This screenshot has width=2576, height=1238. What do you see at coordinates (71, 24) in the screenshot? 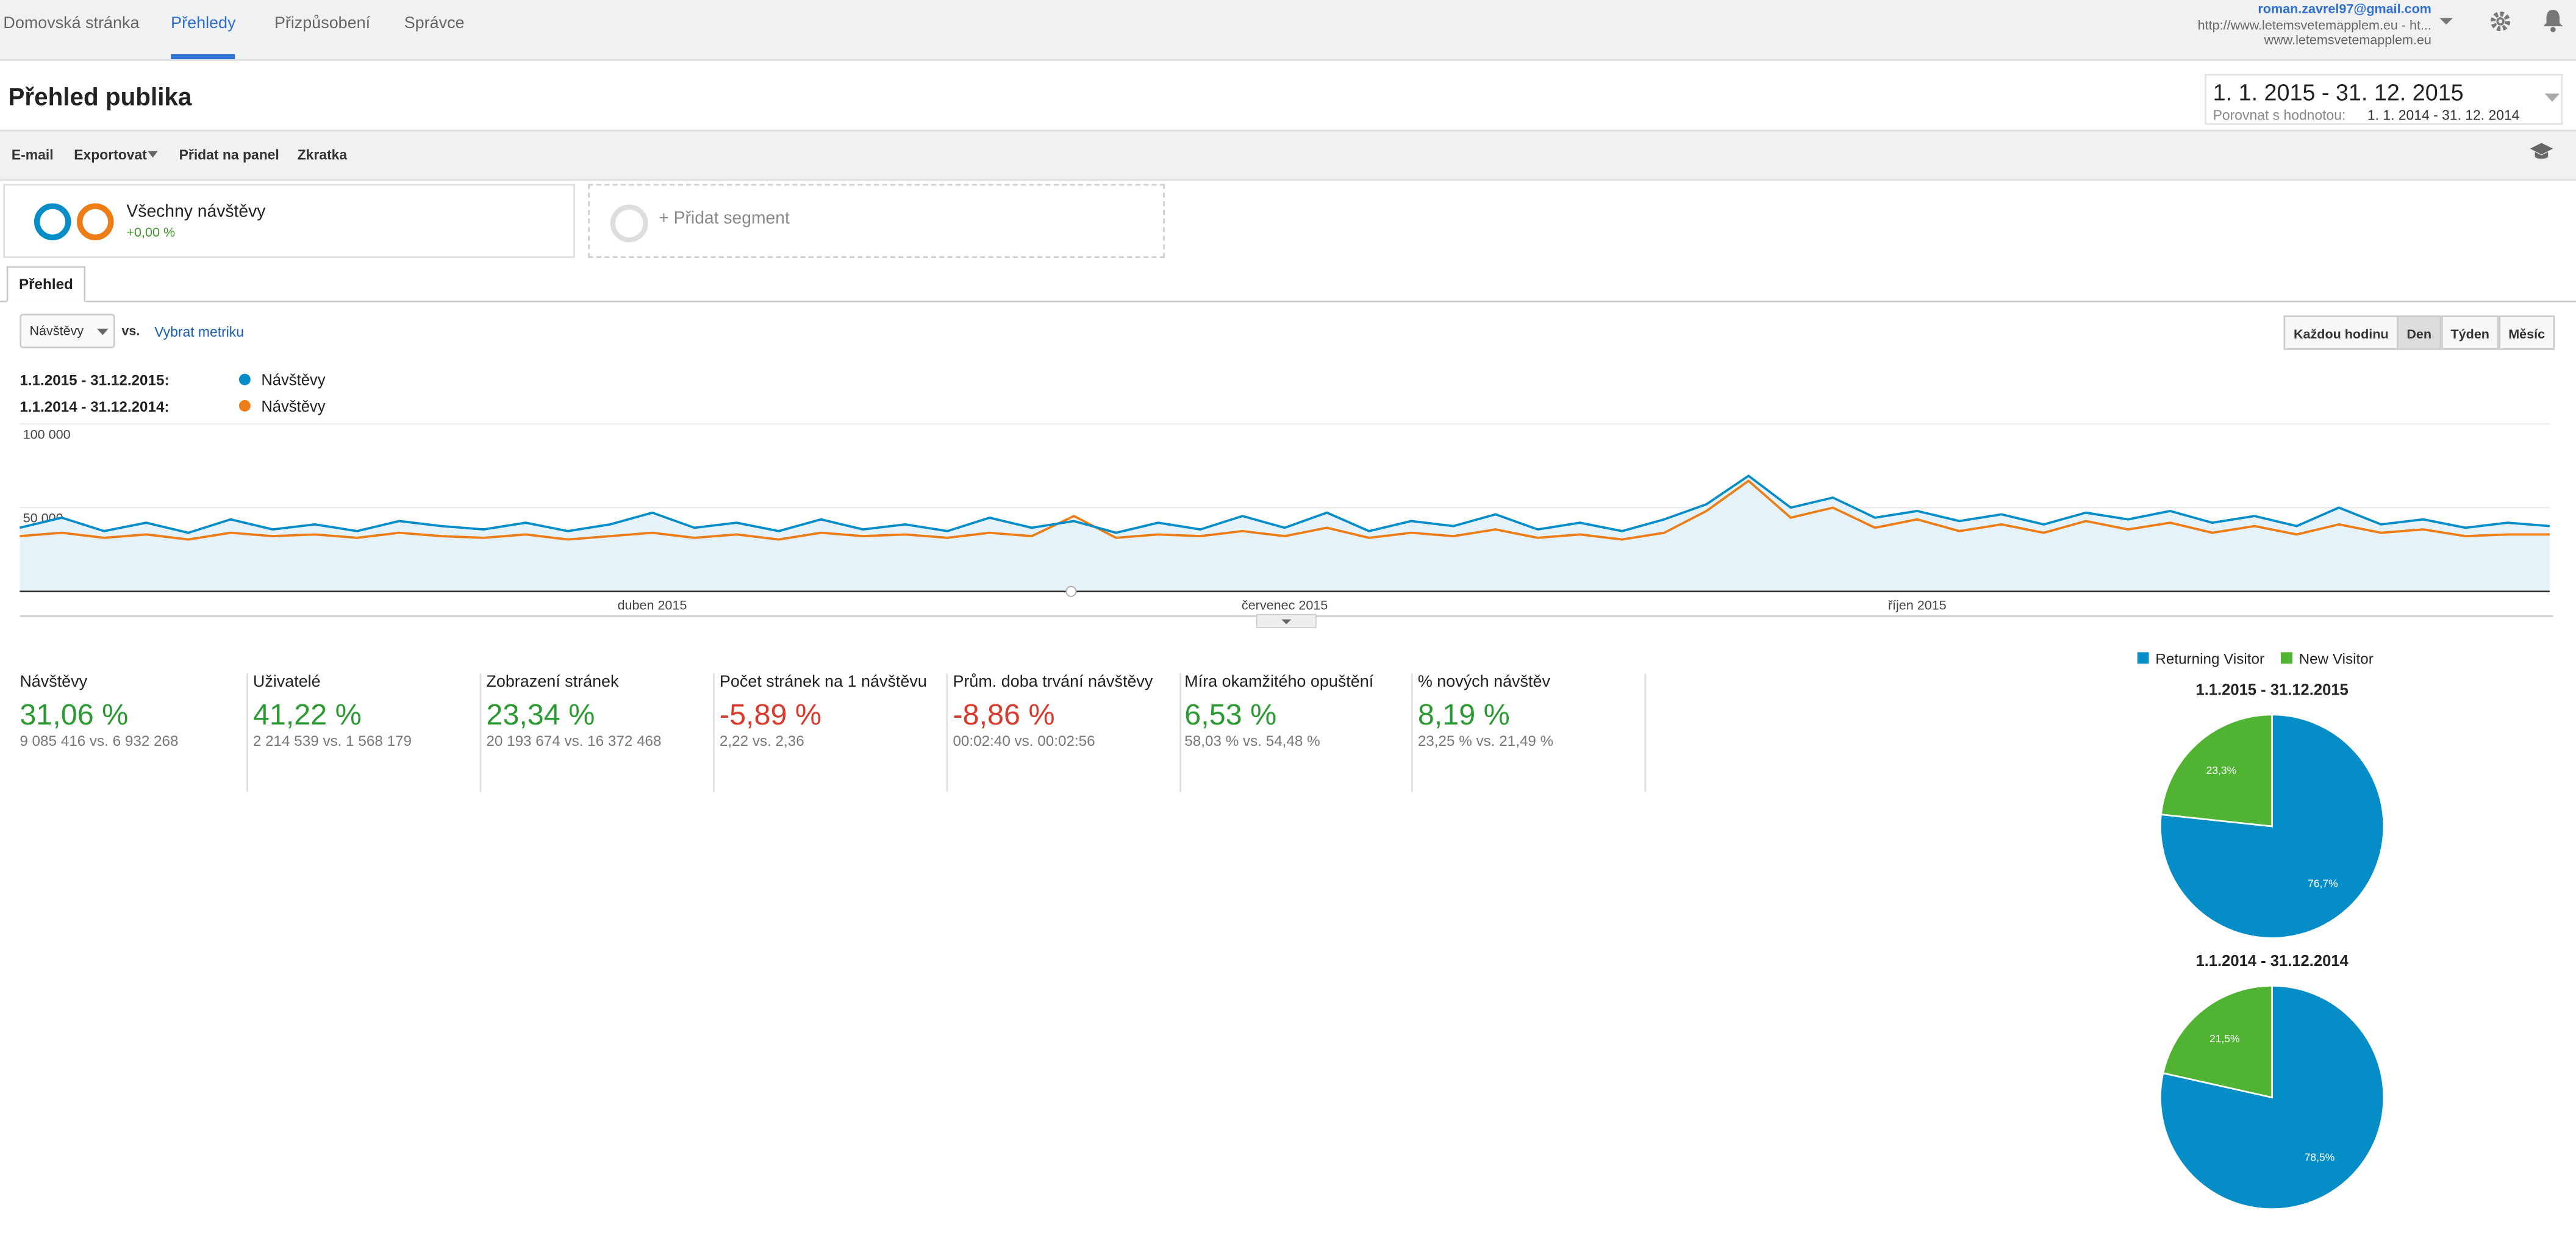
I see `nav-item: Domovská stránka` at bounding box center [71, 24].